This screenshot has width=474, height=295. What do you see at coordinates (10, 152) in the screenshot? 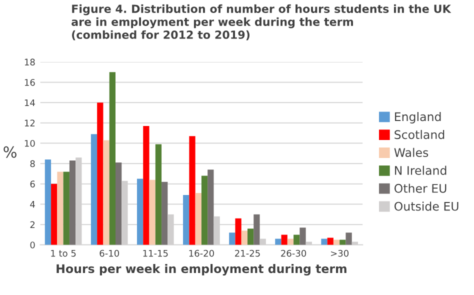
I see `y-axis-title: %` at bounding box center [10, 152].